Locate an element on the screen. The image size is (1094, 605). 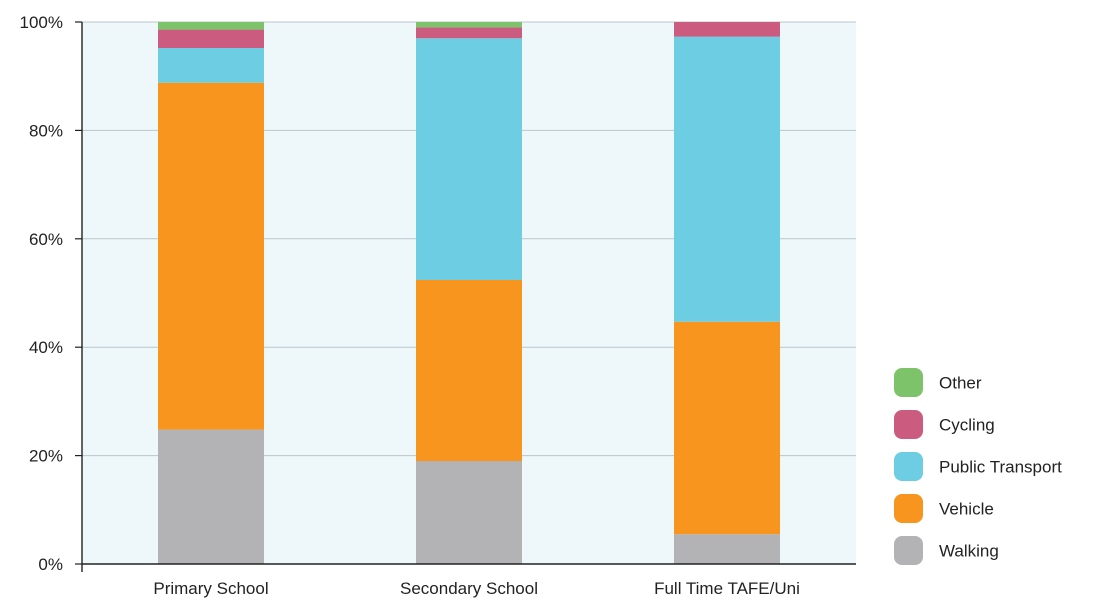
legend-item-walking: Walking is located at coordinates (946, 550).